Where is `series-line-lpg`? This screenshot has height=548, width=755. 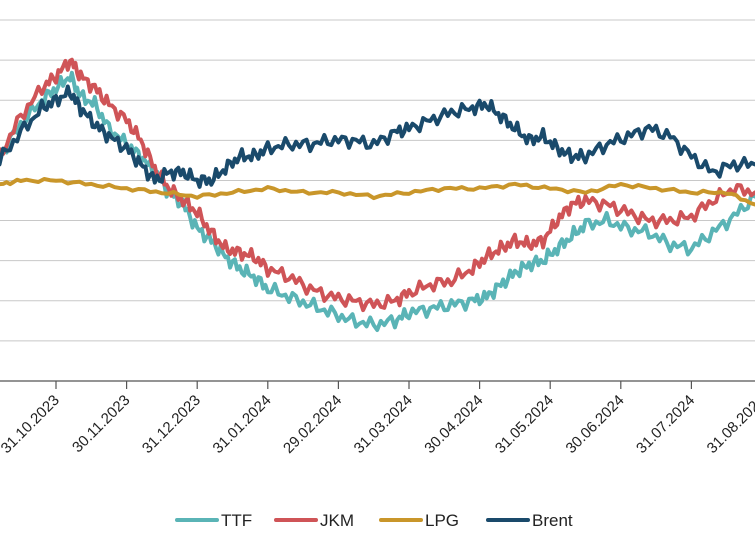 series-line-lpg is located at coordinates (377, 192).